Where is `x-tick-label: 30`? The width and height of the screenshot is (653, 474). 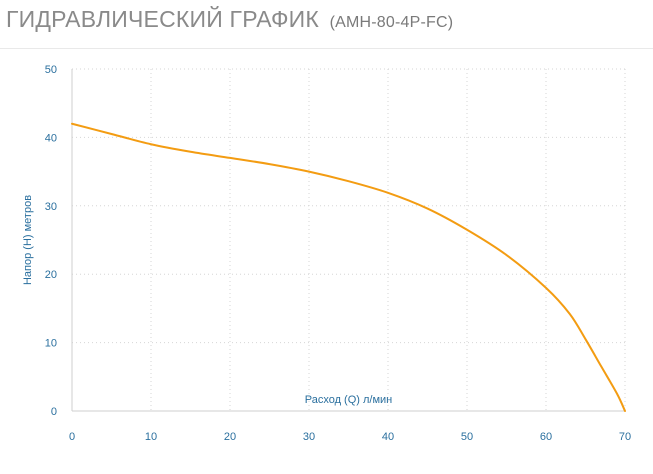
x-tick-label: 30 is located at coordinates (309, 437).